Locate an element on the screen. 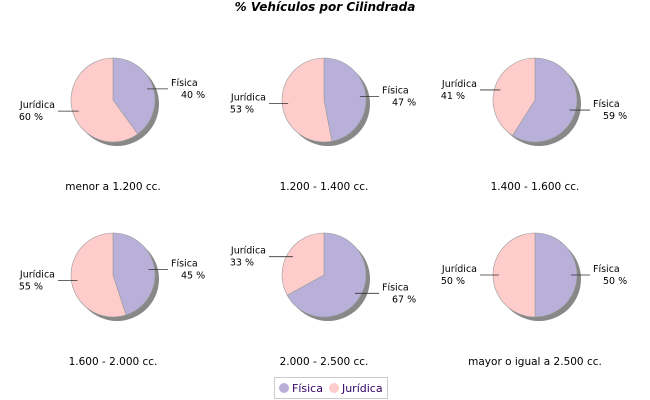 This screenshot has width=650, height=400. slice-label-value: 60 % is located at coordinates (31, 117).